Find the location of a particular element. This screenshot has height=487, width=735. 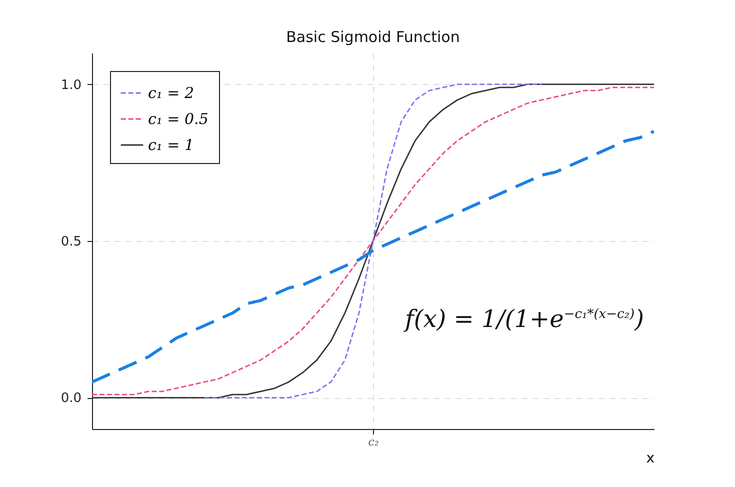

chart-title: Basic Sigmoid Function is located at coordinates (373, 37).